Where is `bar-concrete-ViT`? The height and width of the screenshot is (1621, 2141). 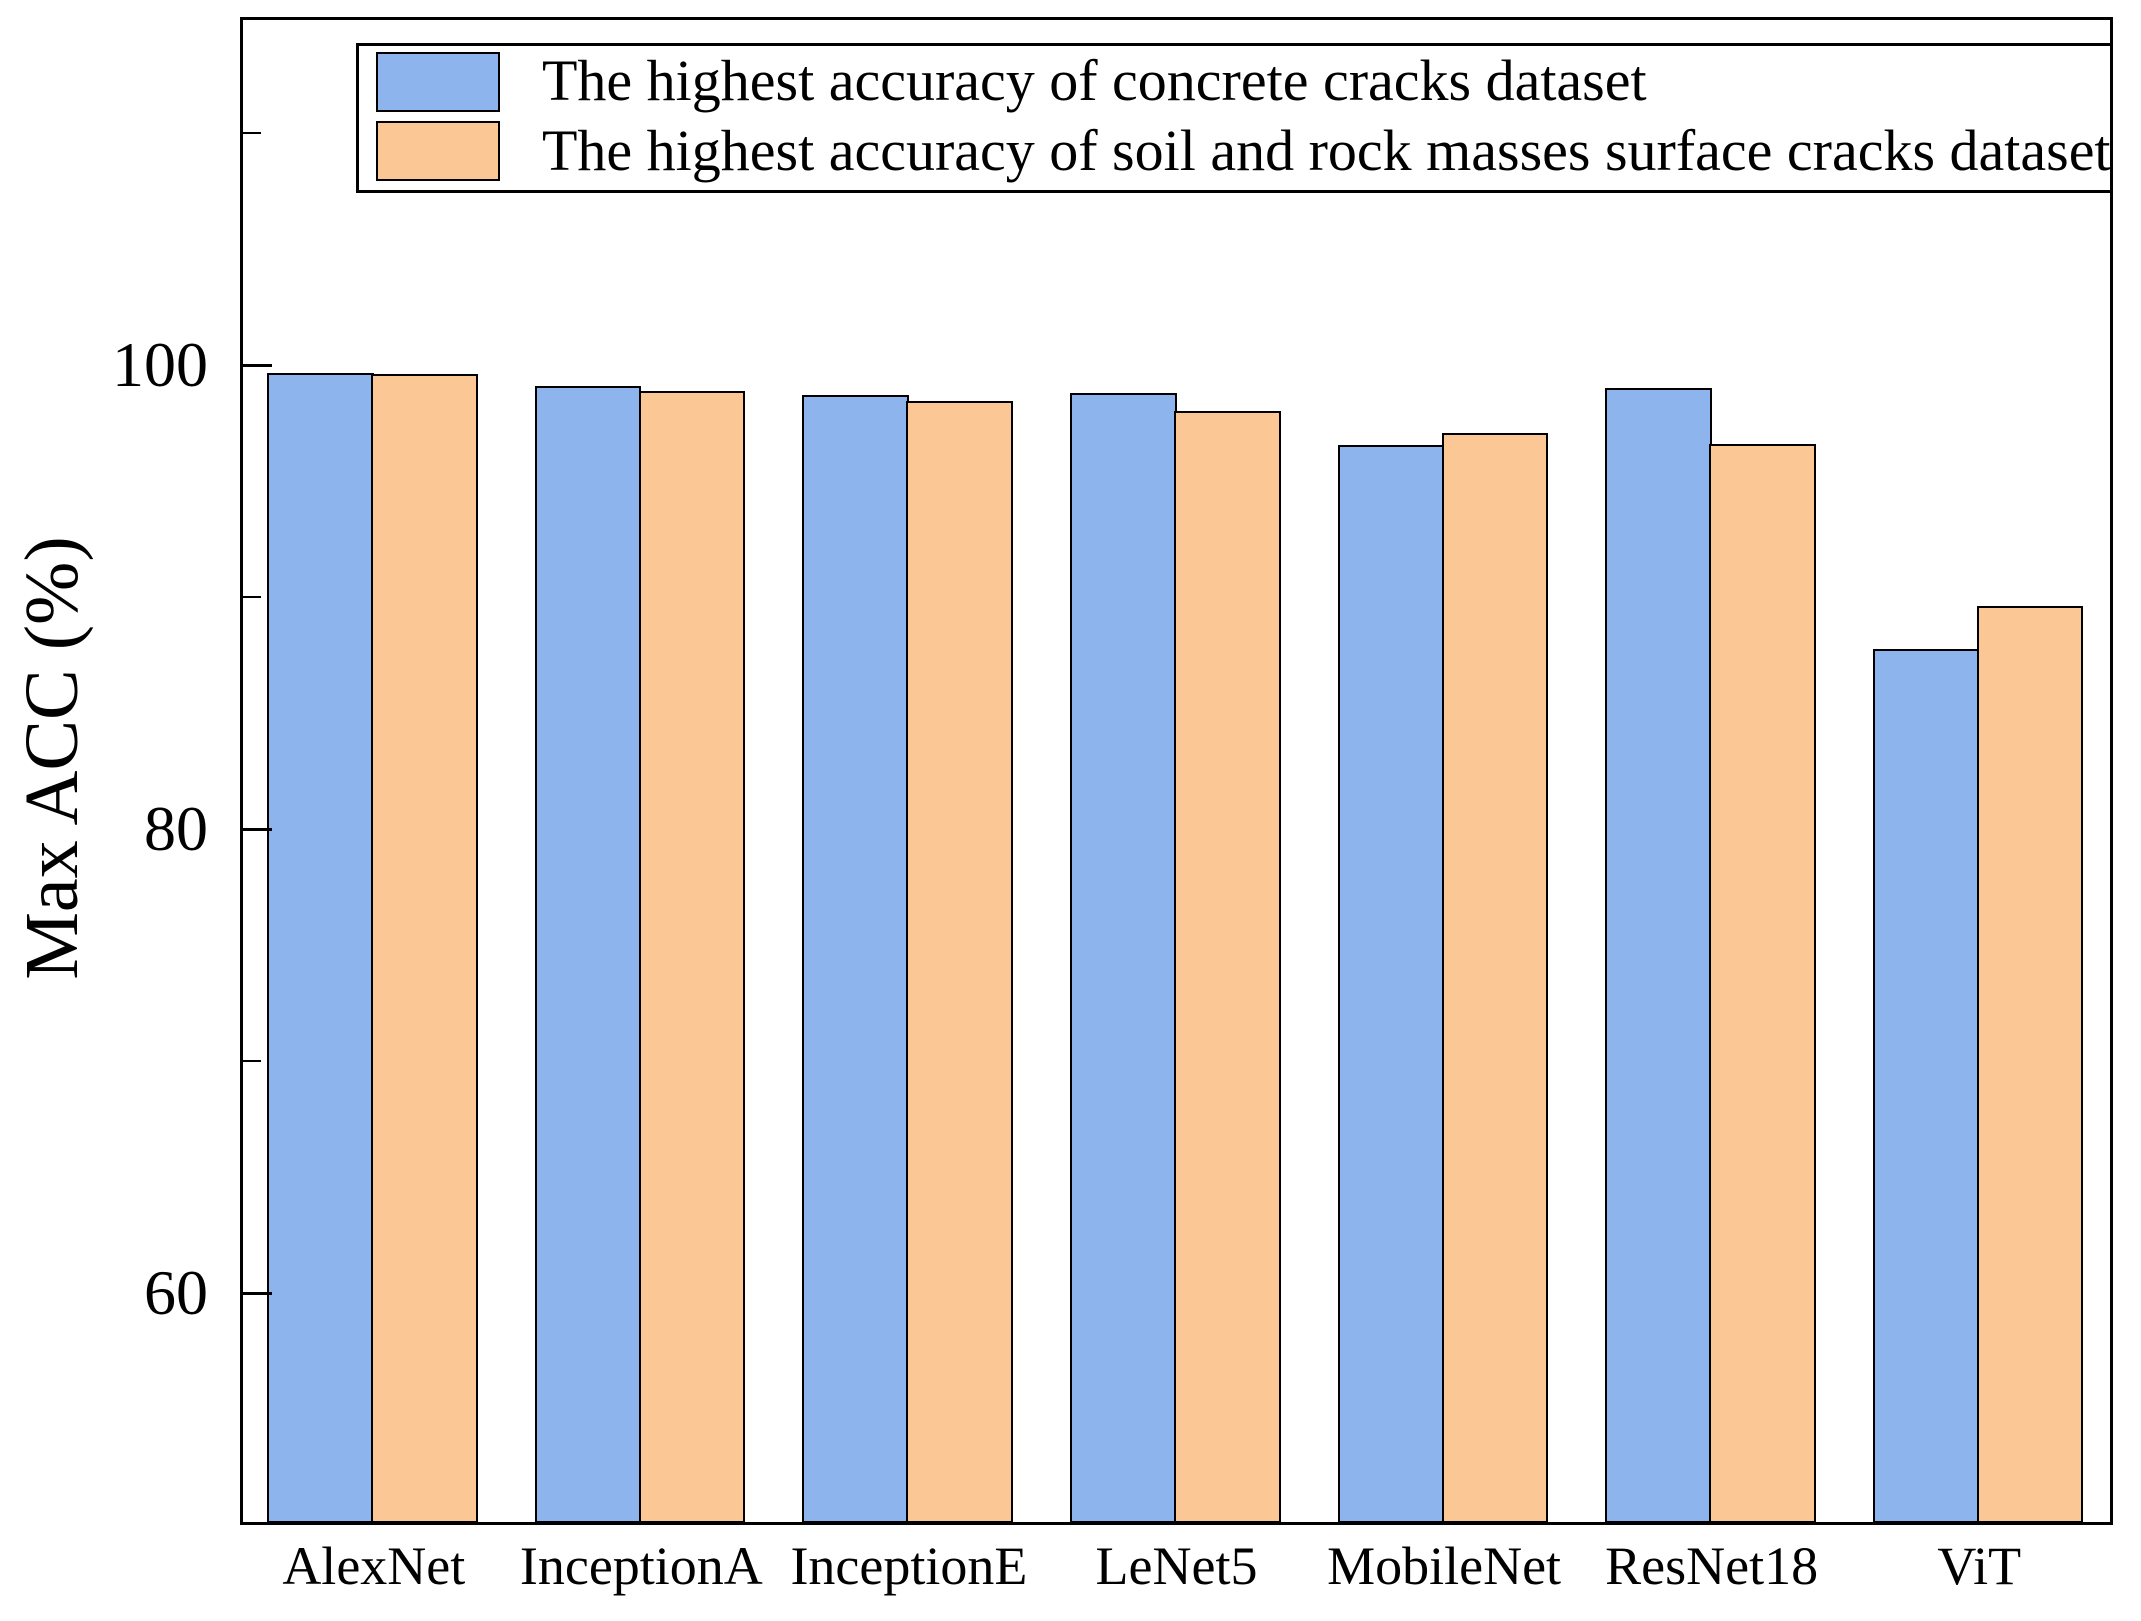
bar-concrete-ViT is located at coordinates (1926, 1086).